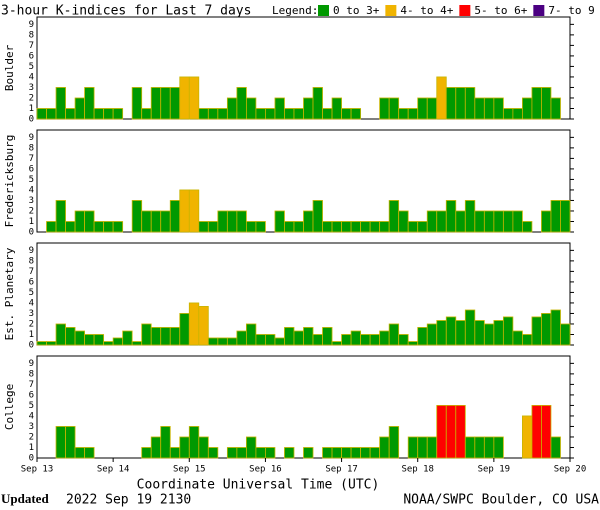  I want to click on y-axis-label: Fredericksburg, so click(9, 181).